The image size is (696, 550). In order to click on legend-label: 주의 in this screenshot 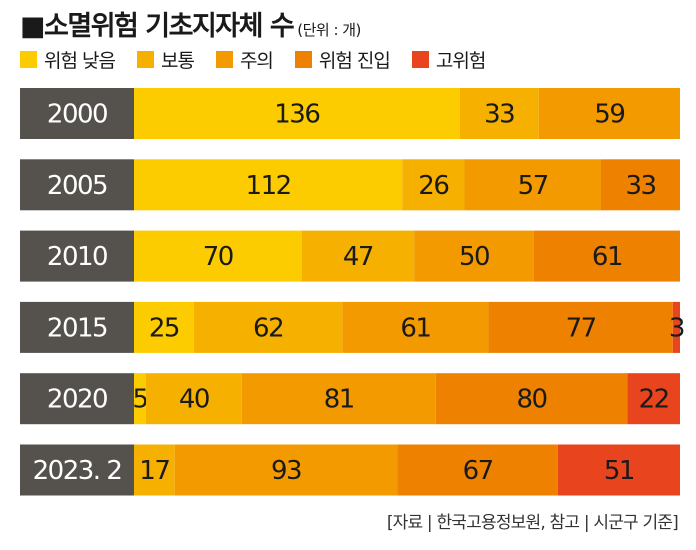, I will do `click(256, 61)`.